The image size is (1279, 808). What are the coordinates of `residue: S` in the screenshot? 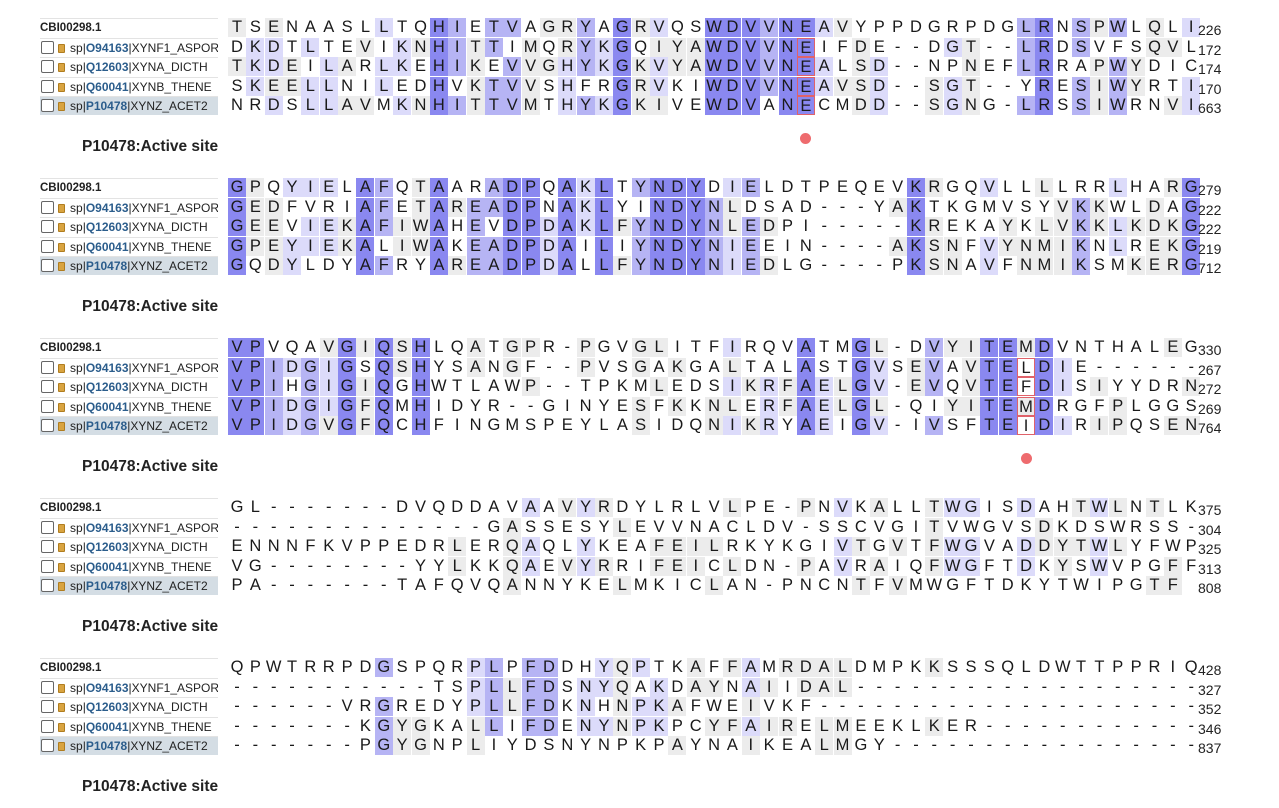 It's located at (824, 526).